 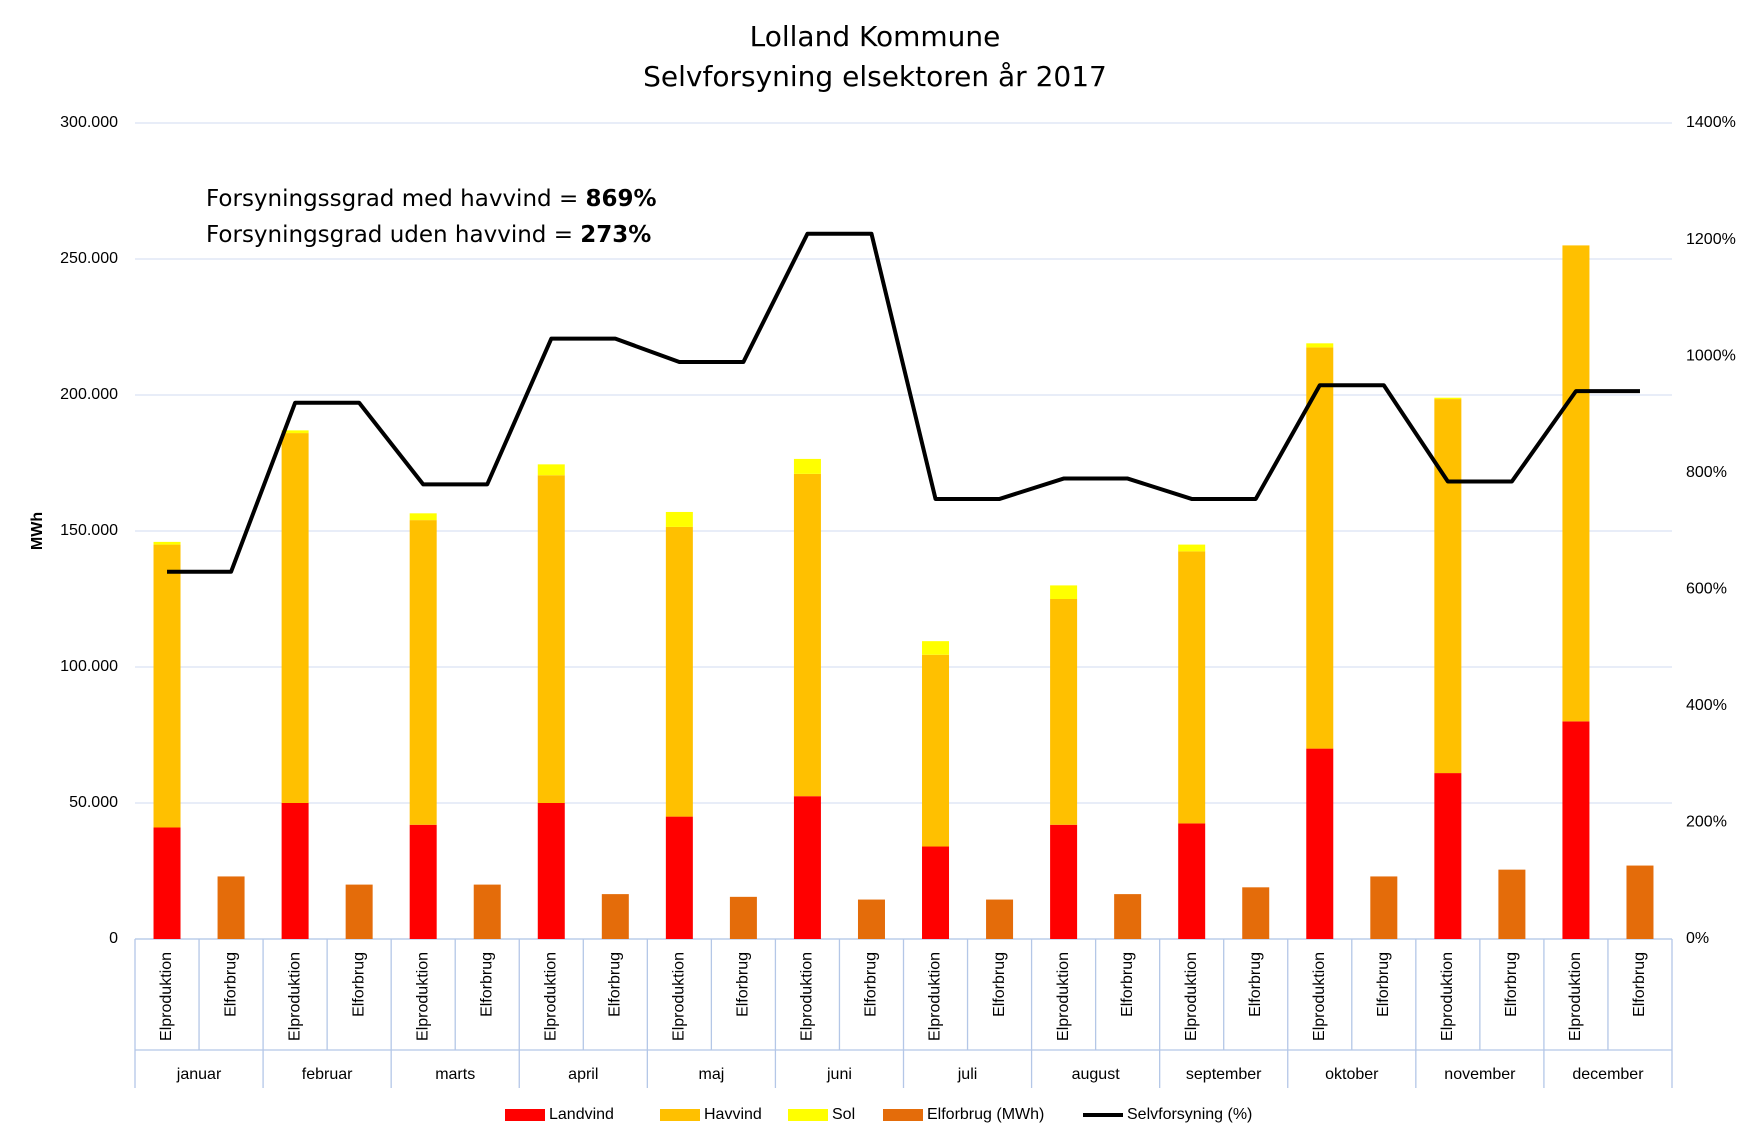 I want to click on y2-tick-label: 1000%, so click(x=1711, y=355).